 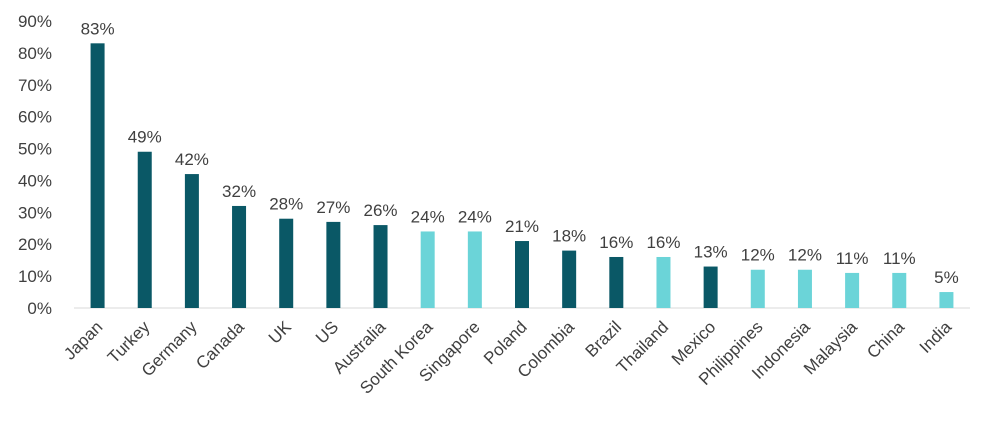 What do you see at coordinates (35, 212) in the screenshot?
I see `y-tick-label: 30%` at bounding box center [35, 212].